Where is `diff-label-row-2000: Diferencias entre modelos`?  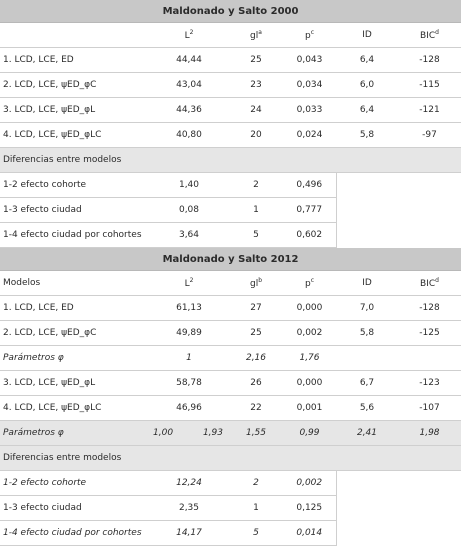
diff-label-row-2000: Diferencias entre modelos is located at coordinates (230, 160).